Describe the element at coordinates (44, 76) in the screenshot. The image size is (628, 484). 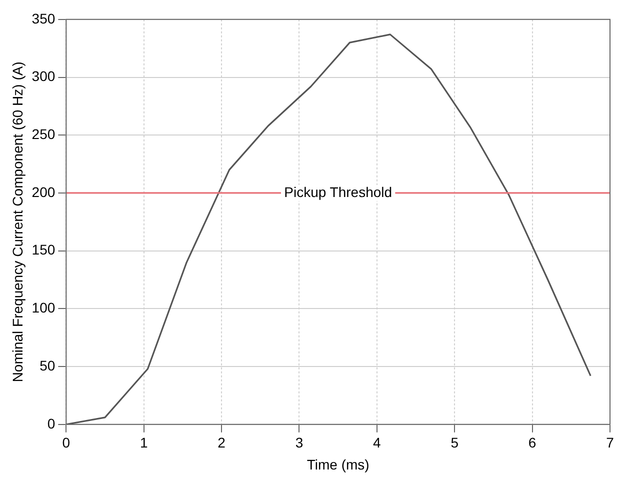
I see `y-tick-label: 300` at that location.